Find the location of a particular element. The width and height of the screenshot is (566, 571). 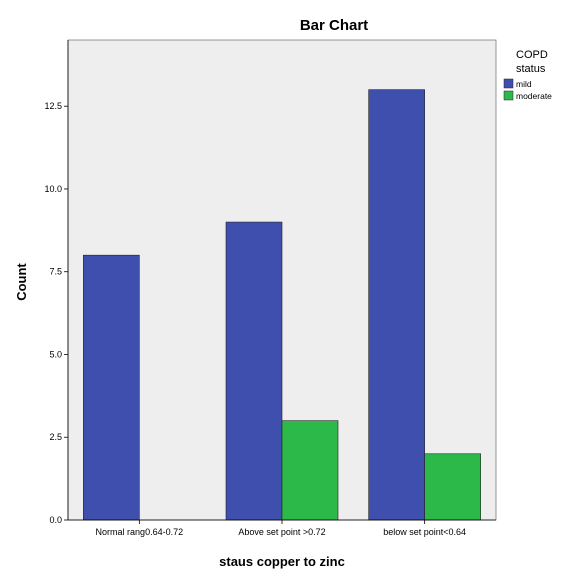

legend-title-line2: status is located at coordinates (531, 69).